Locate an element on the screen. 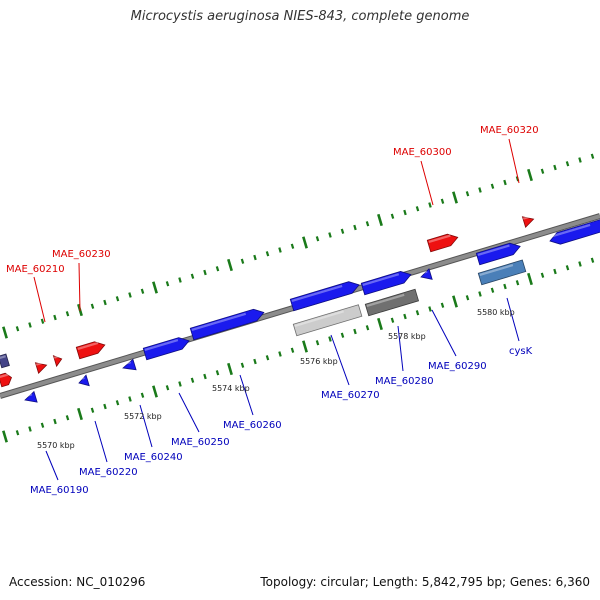  accession-text: Accession: NC_010296 is located at coordinates (77, 582).